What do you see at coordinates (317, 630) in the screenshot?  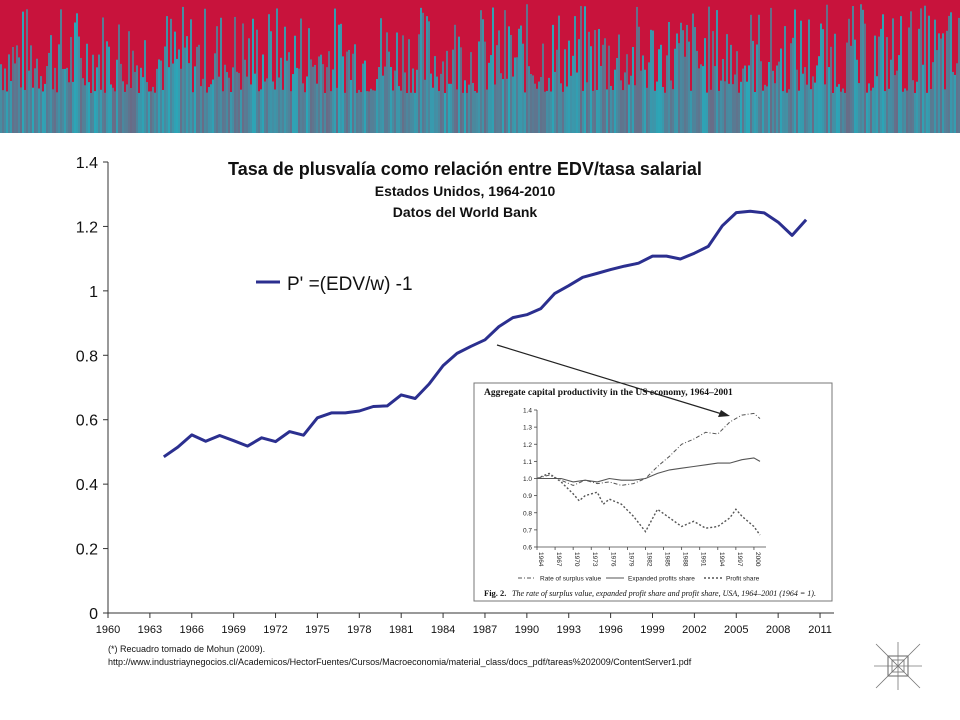 I see `x-tick-label: 1975` at bounding box center [317, 630].